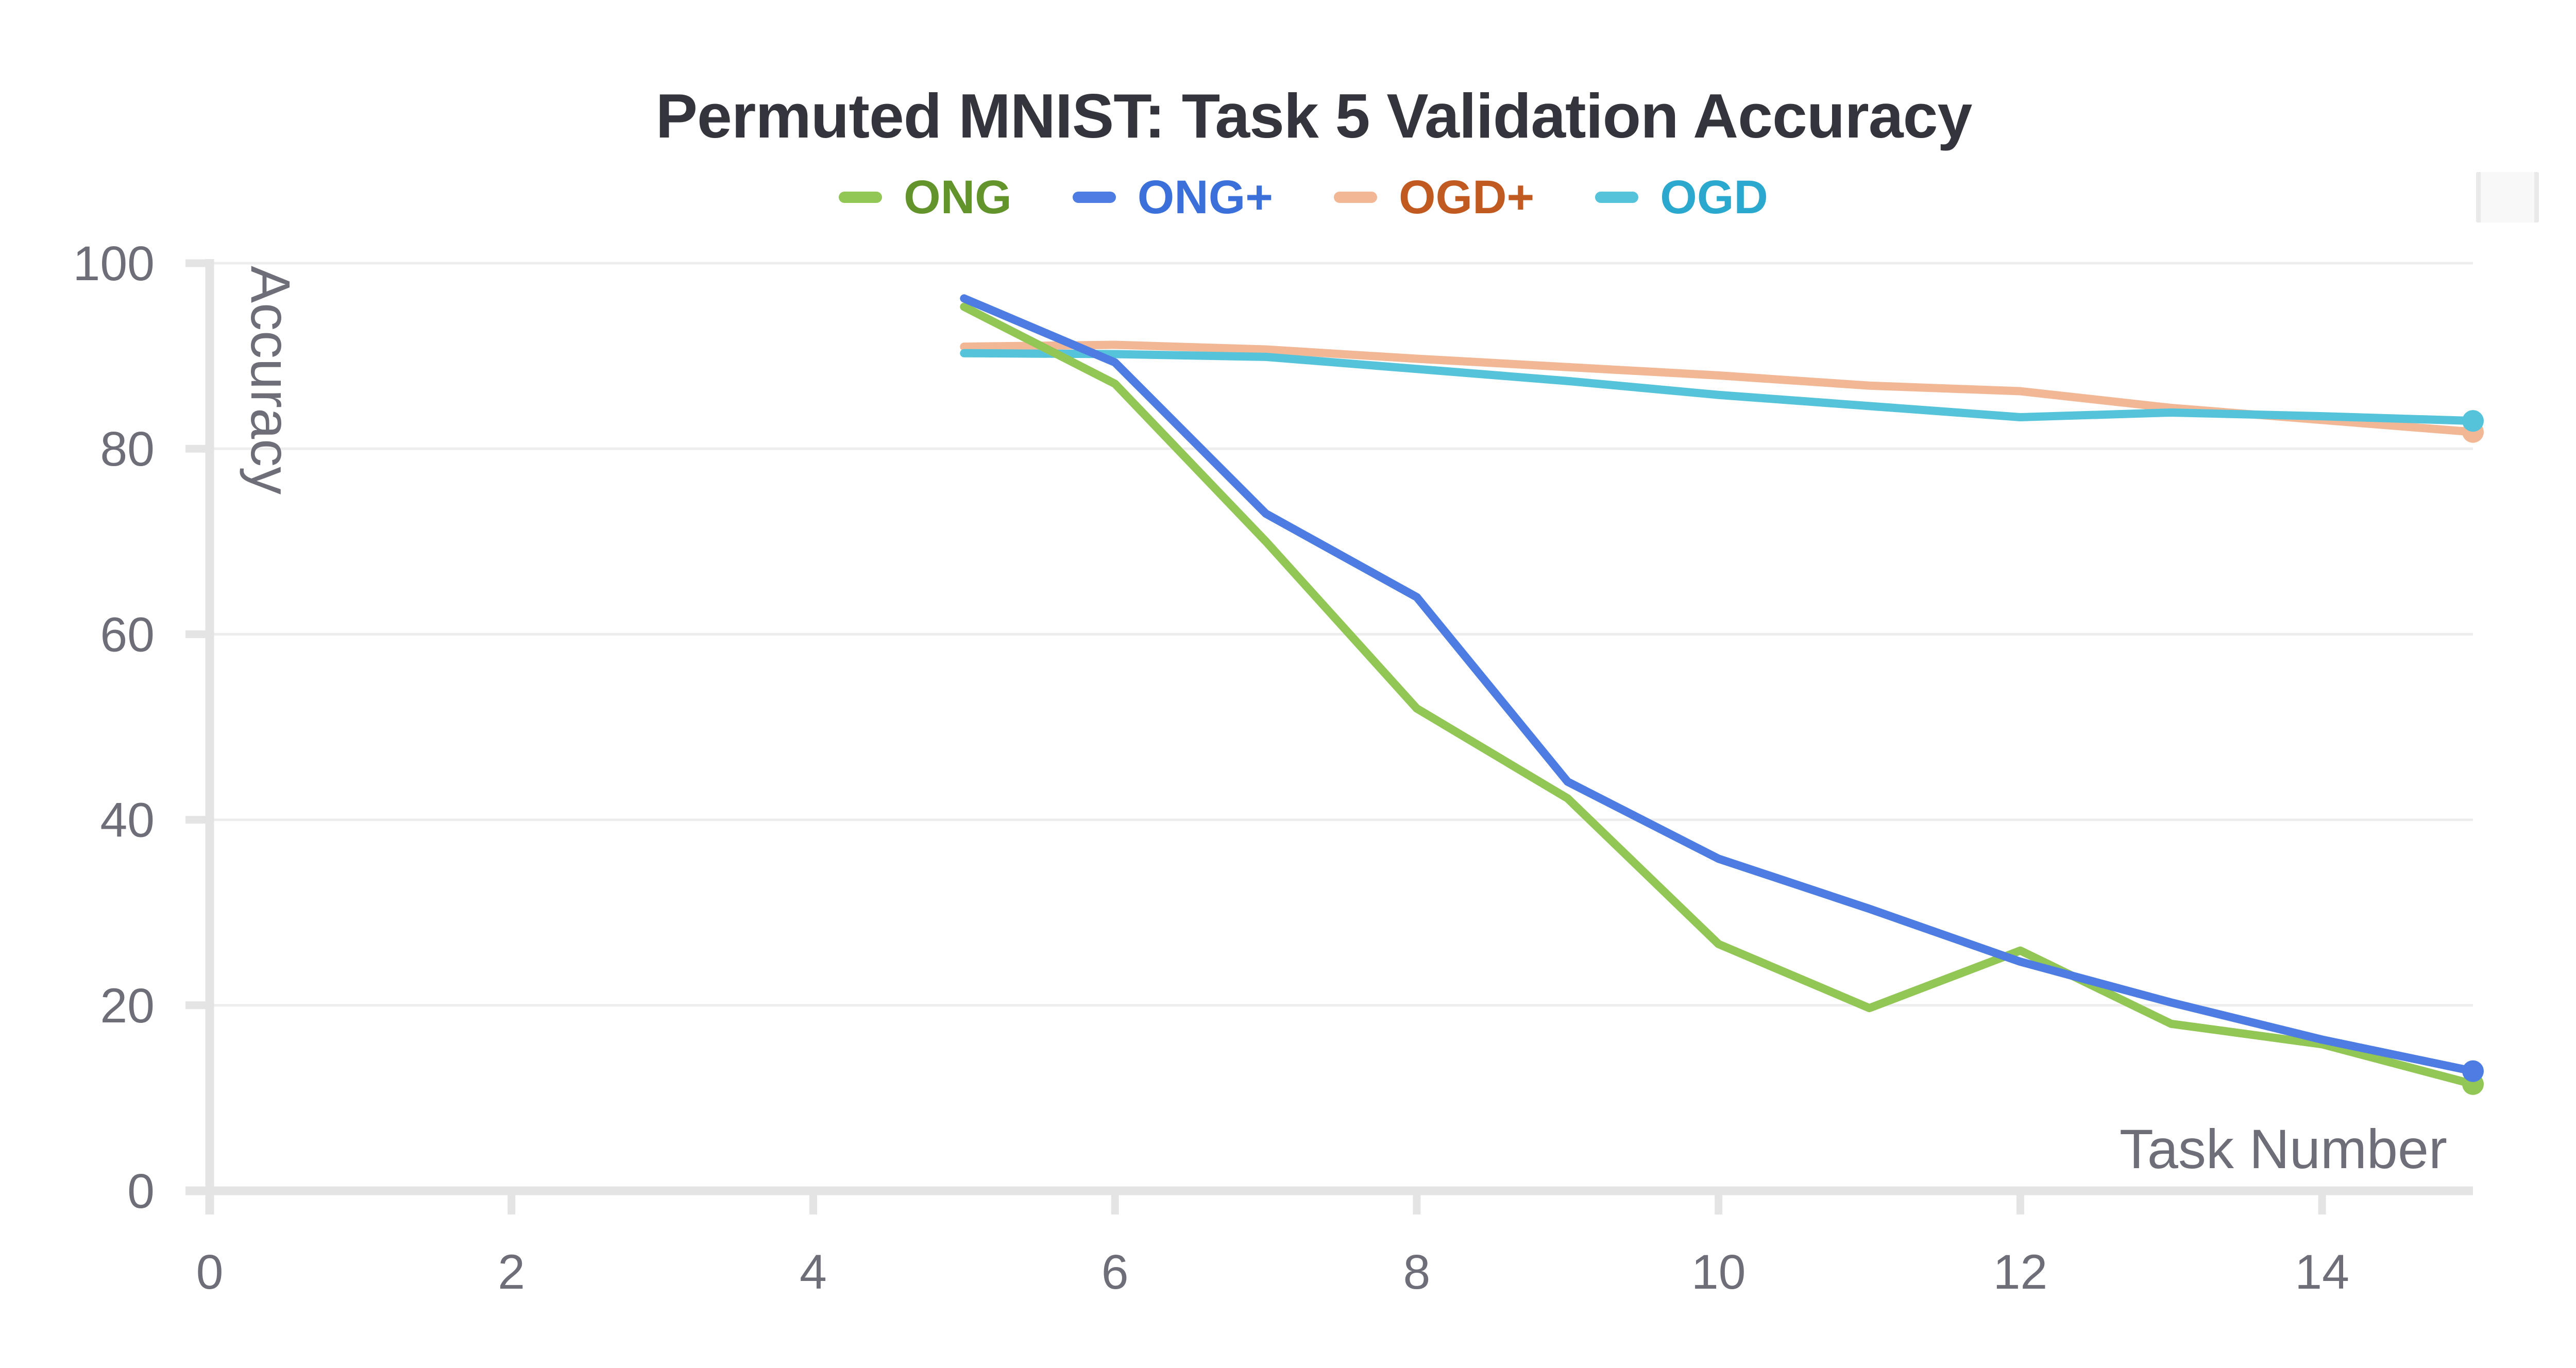 This screenshot has height=1368, width=2576. I want to click on y-tick-label: 20, so click(127, 1006).